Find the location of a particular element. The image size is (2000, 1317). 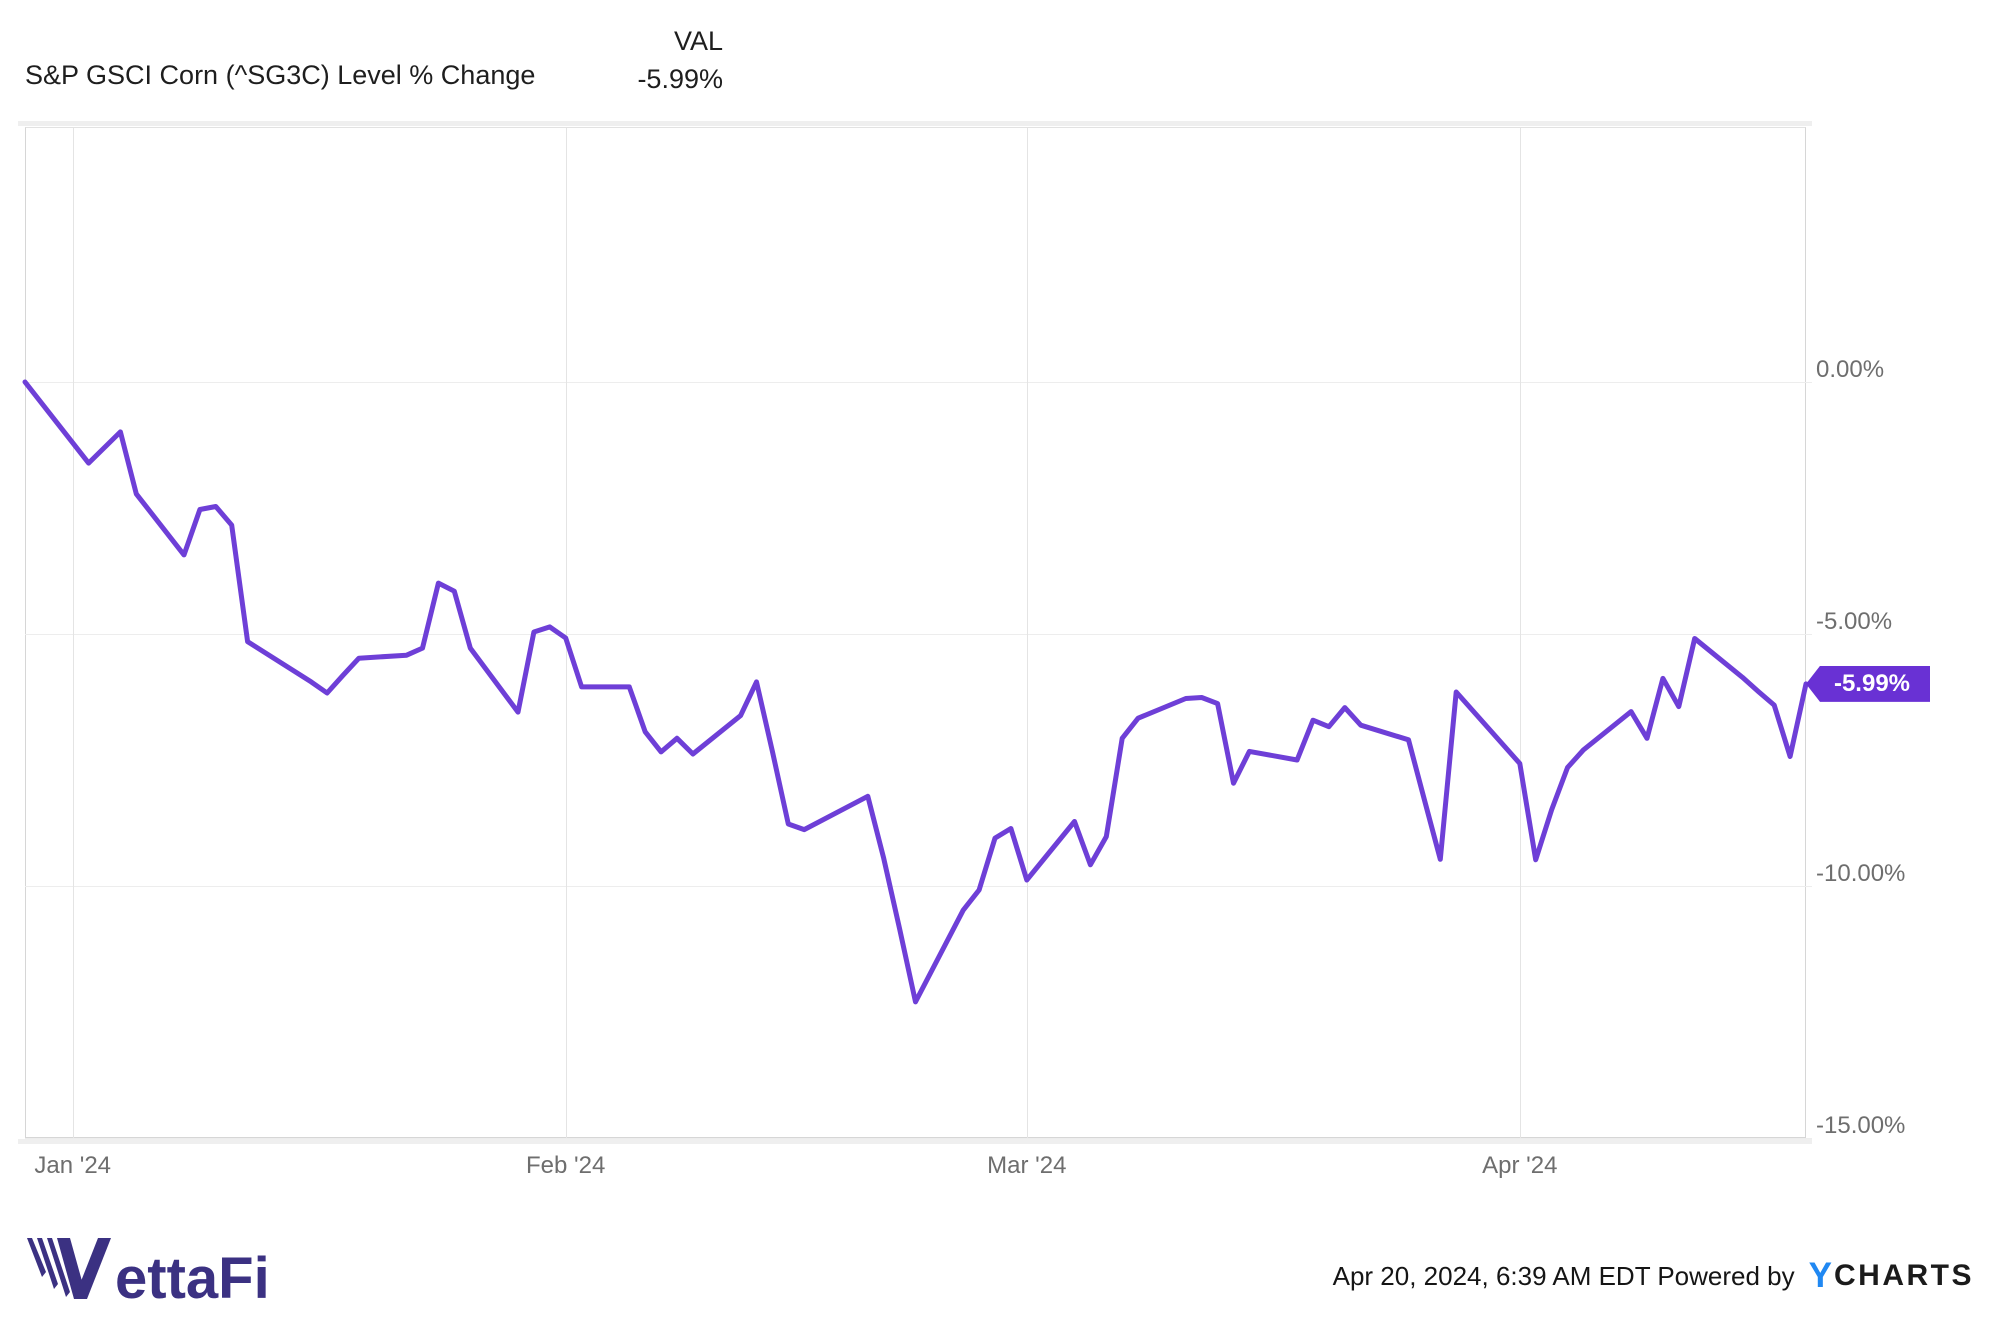

x-axis-label: Jan '24 is located at coordinates (73, 1165).